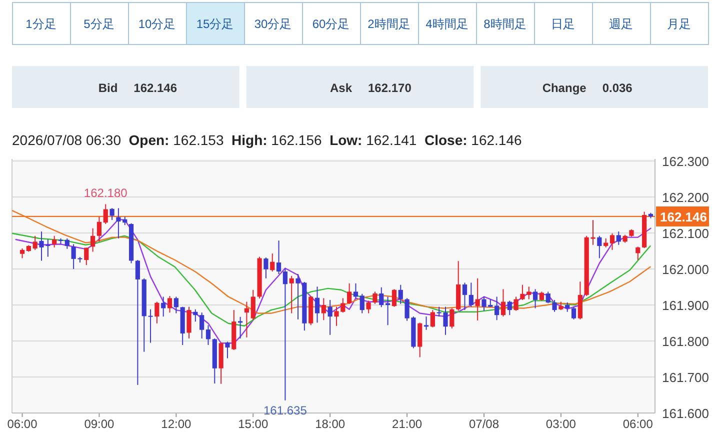  I want to click on y-tick-label: 162.000, so click(685, 269).